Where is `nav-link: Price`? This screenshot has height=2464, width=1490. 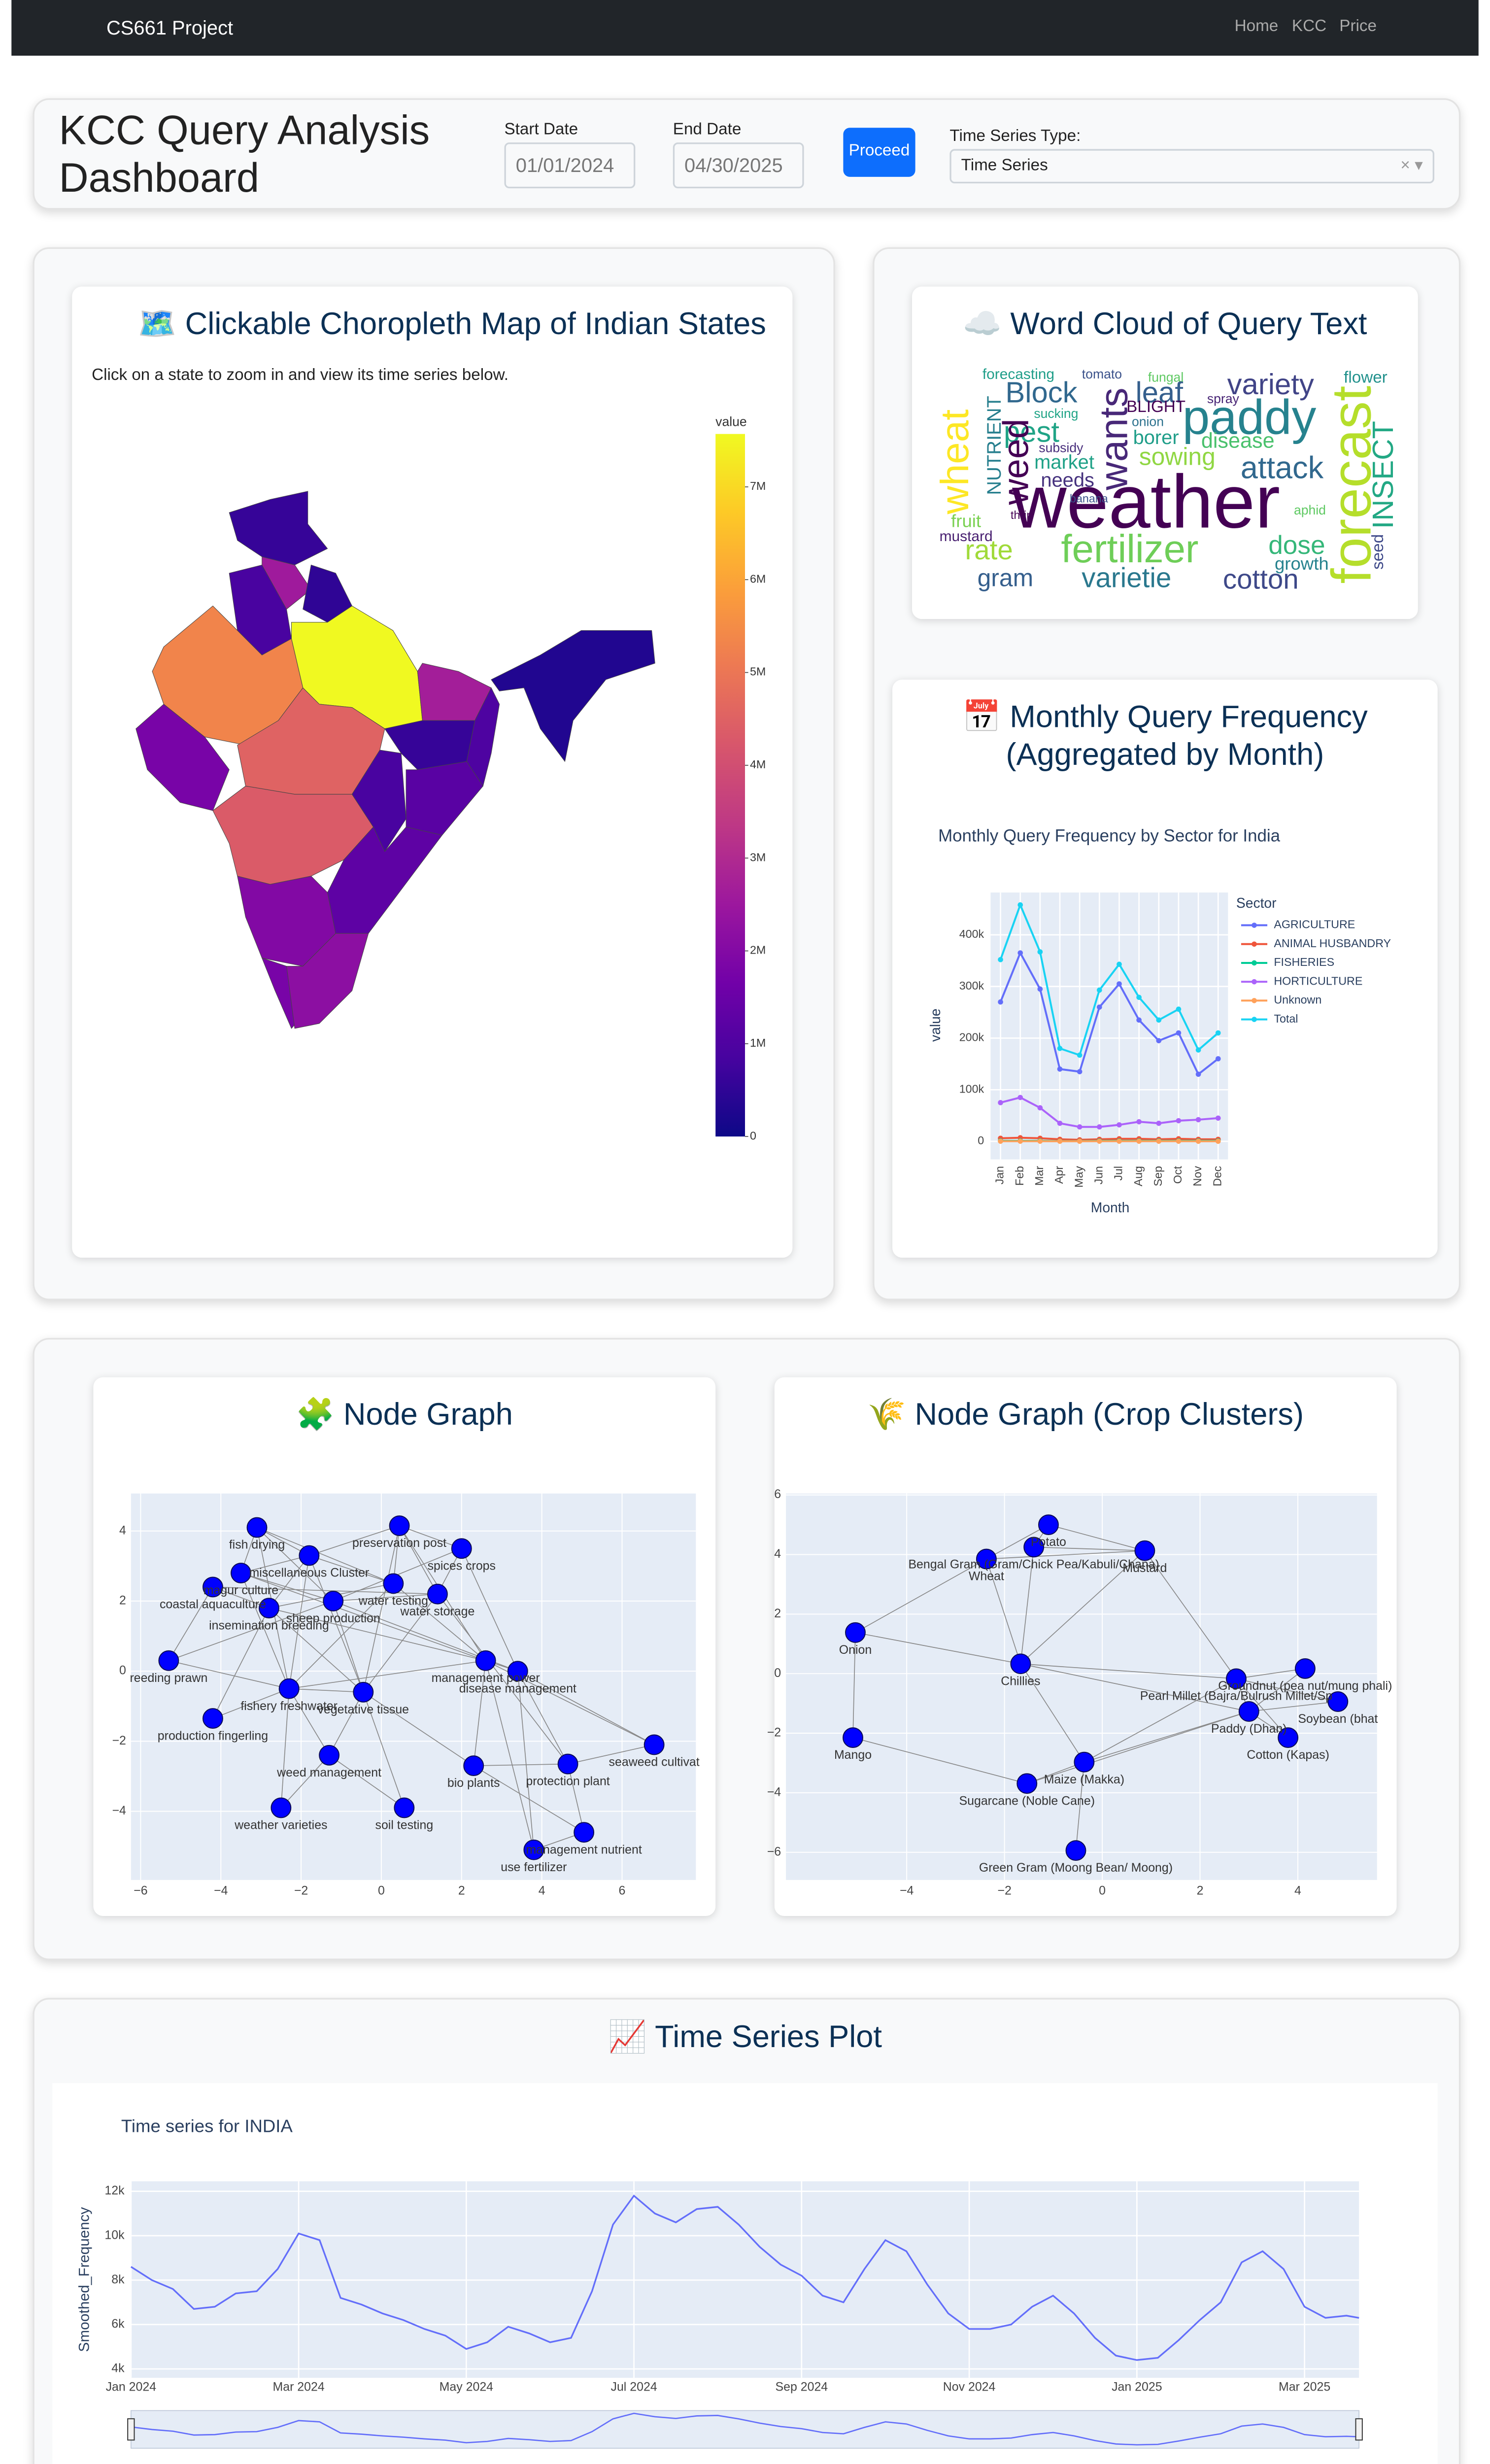
nav-link: Price is located at coordinates (1358, 27).